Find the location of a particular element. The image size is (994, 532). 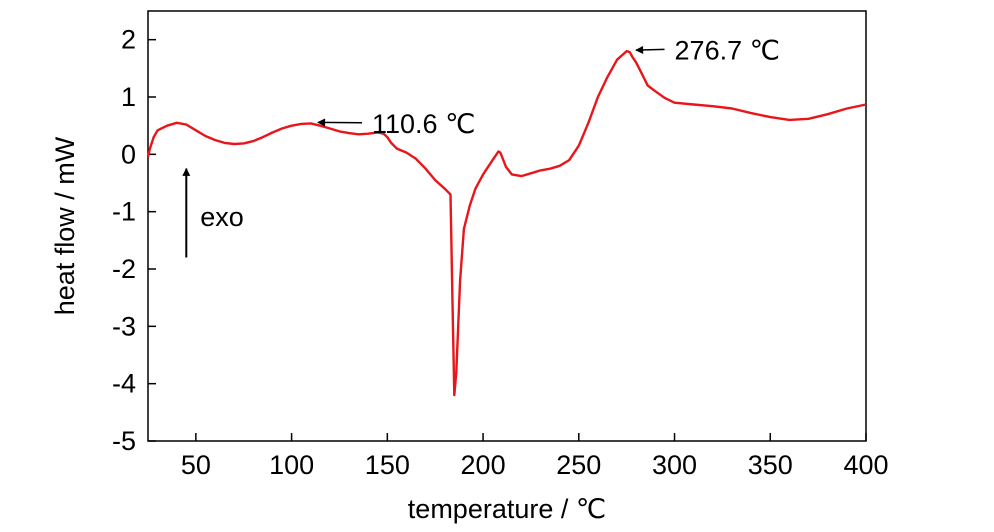

x-tick-label: 100 is located at coordinates (291, 465).